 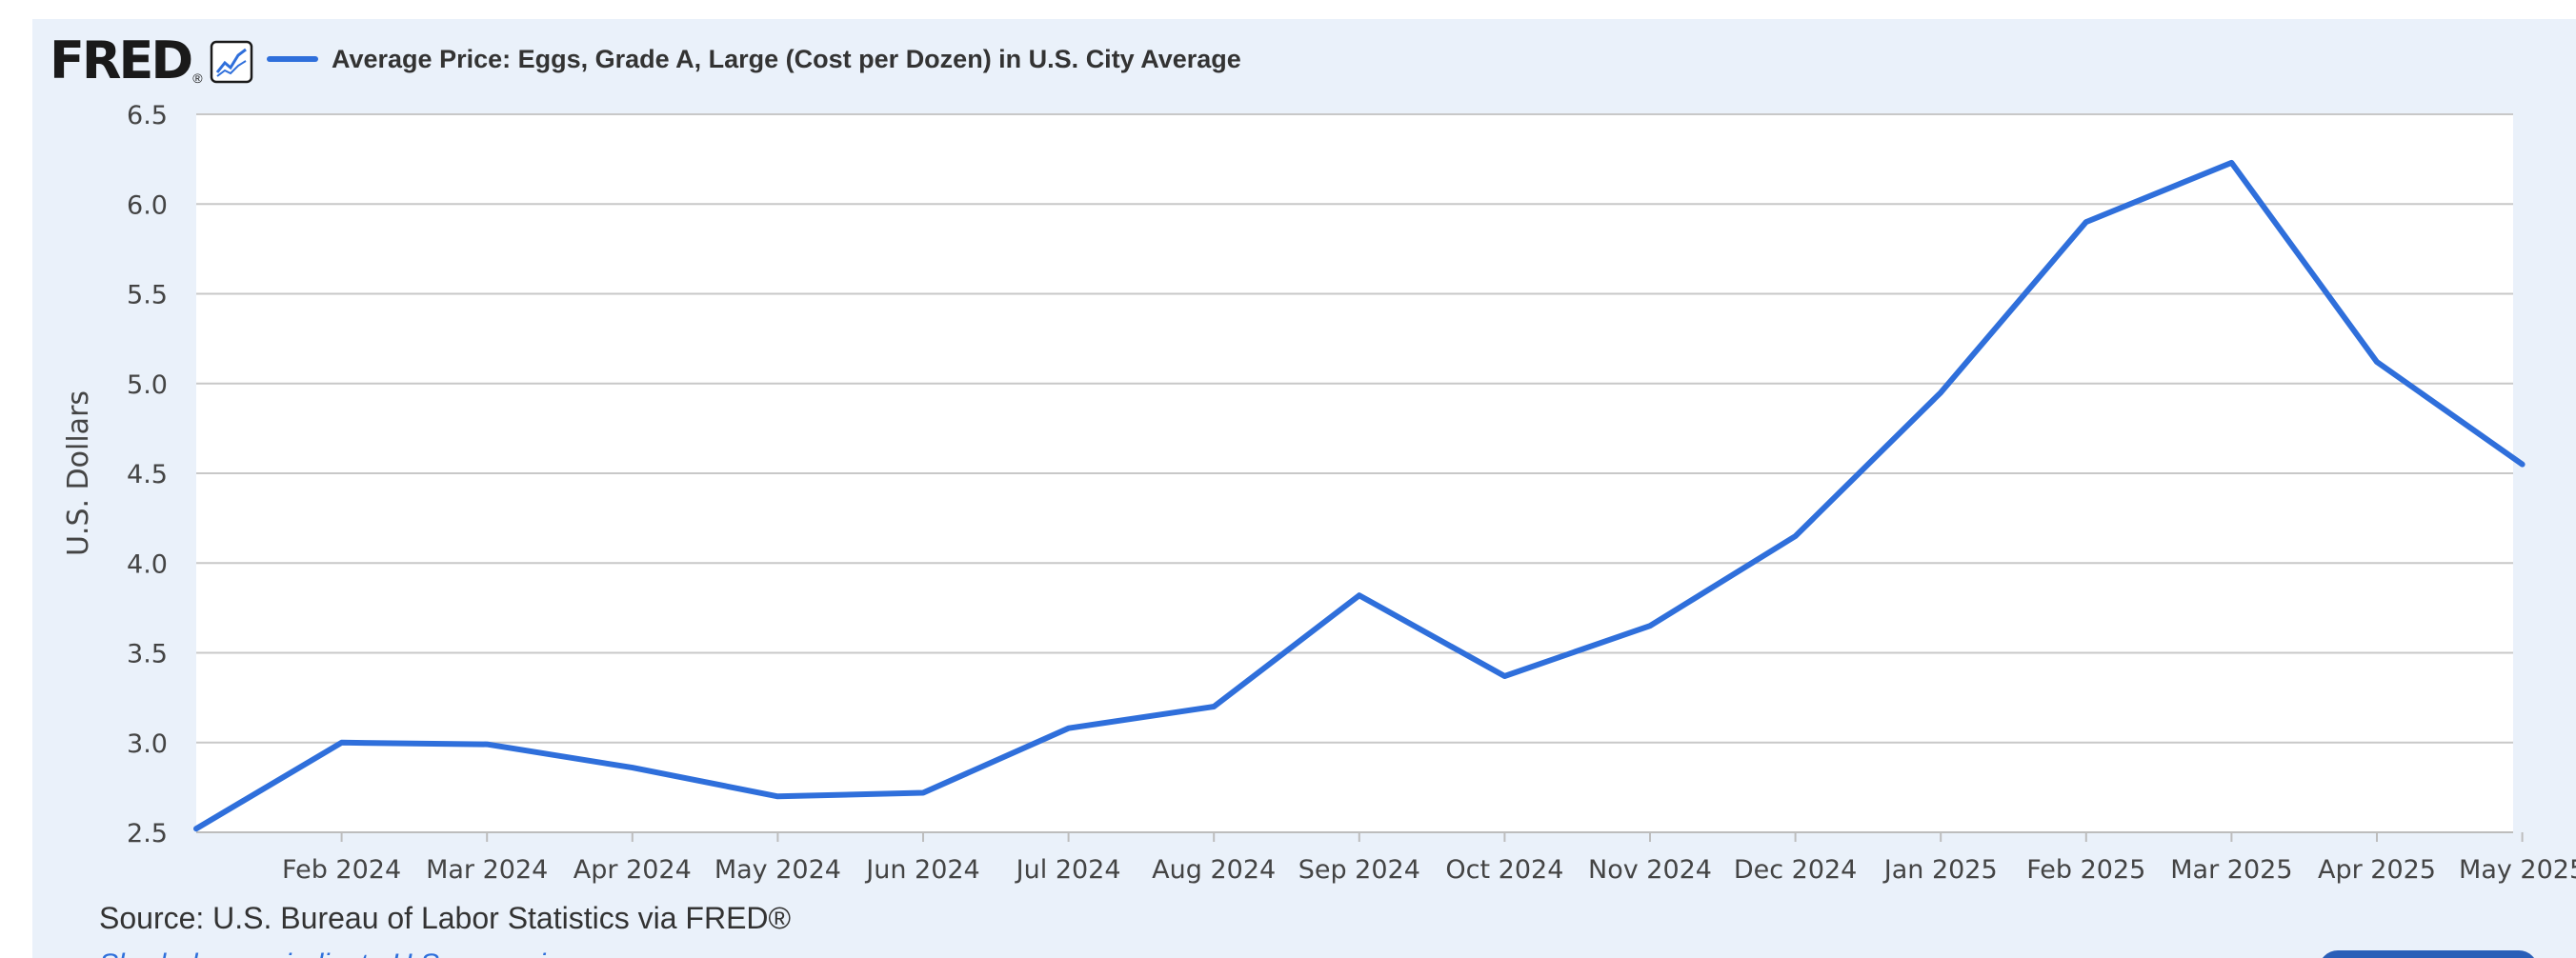 I want to click on x-tick-label: May 2024, so click(x=777, y=870).